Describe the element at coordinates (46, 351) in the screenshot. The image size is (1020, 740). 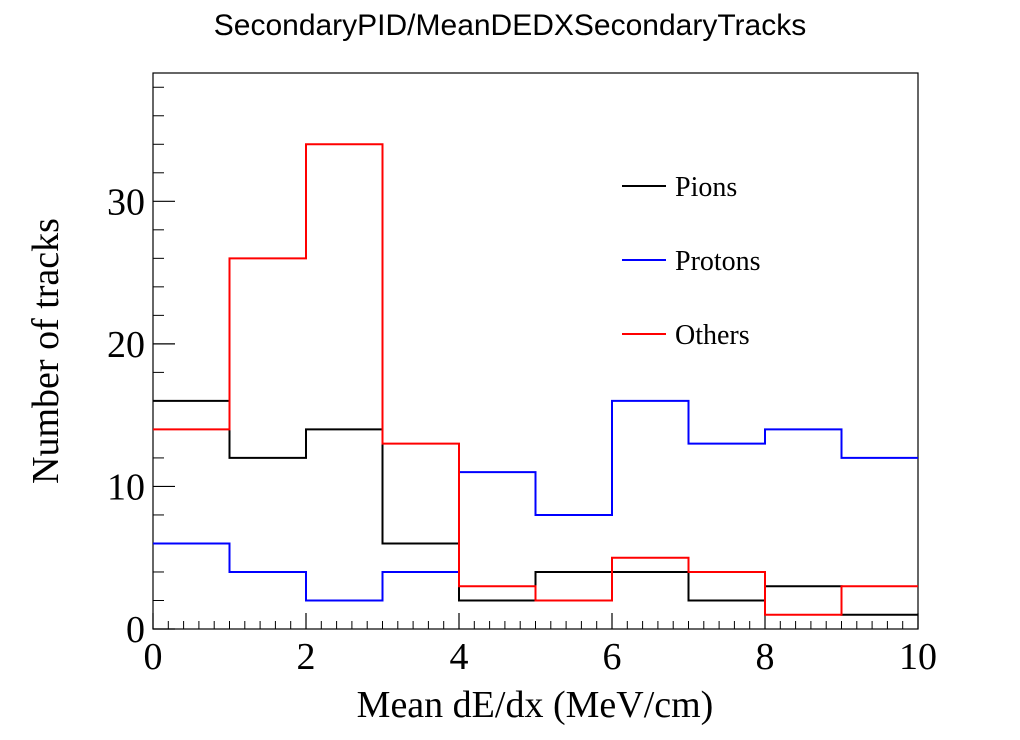
I see `y-axis-label: Number of tracks` at that location.